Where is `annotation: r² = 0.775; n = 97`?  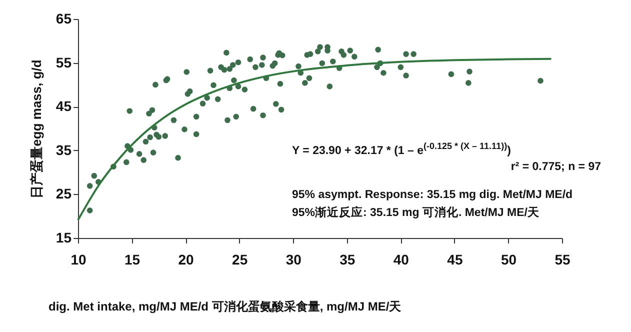 annotation: r² = 0.775; n = 97 is located at coordinates (555, 167).